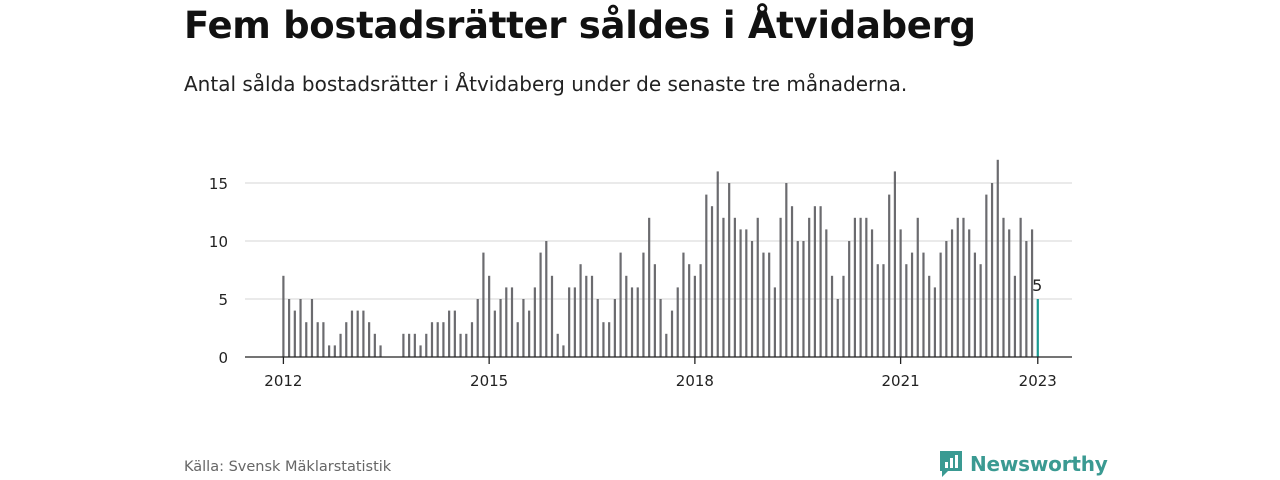 The image size is (1280, 480). I want to click on y-tick-label: 10, so click(218, 242).